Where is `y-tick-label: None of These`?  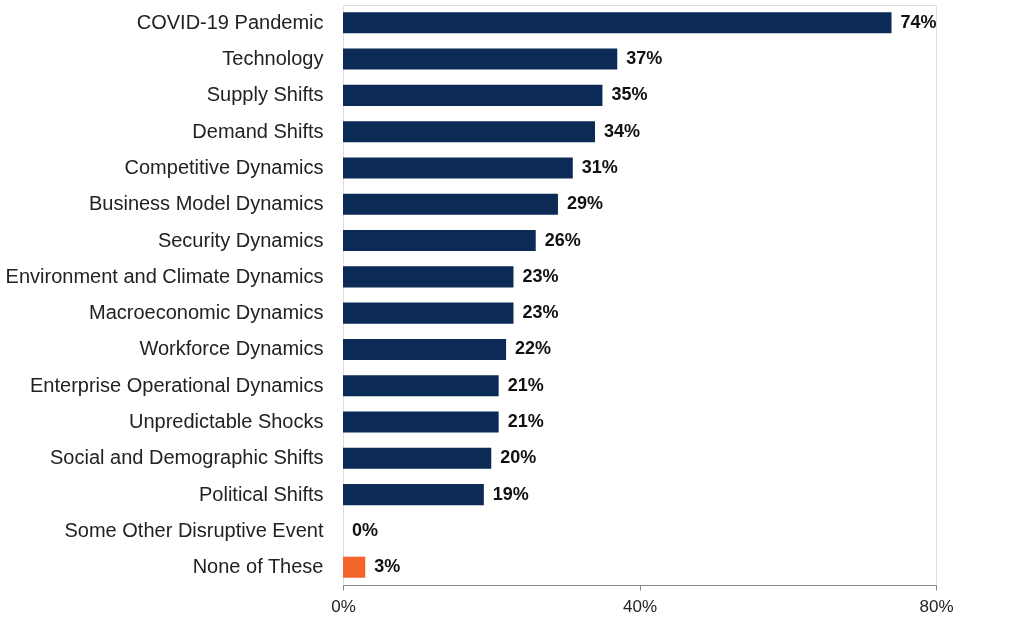 y-tick-label: None of These is located at coordinates (258, 566).